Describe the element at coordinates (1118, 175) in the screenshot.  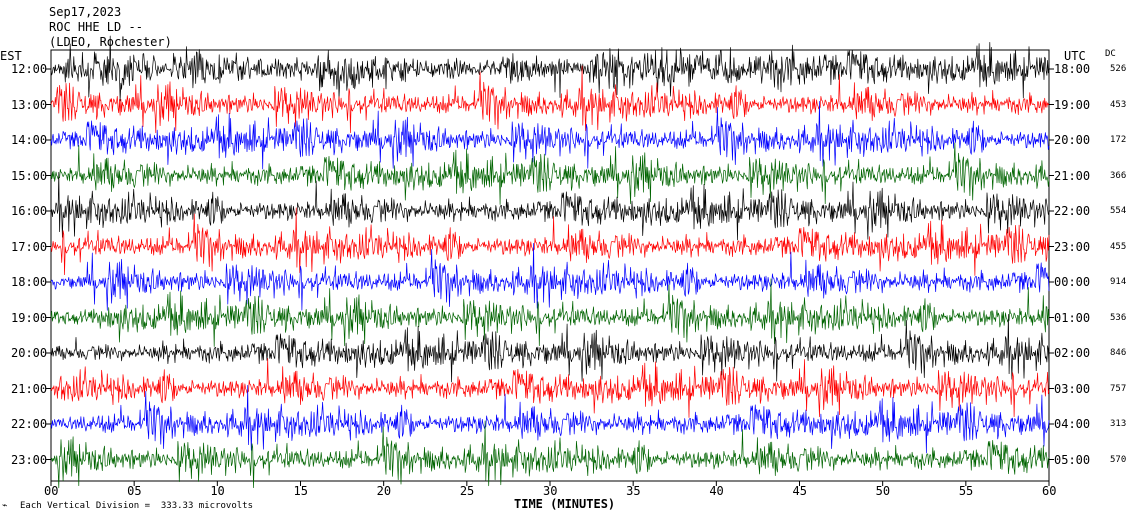
I see `dc-value: 366` at that location.